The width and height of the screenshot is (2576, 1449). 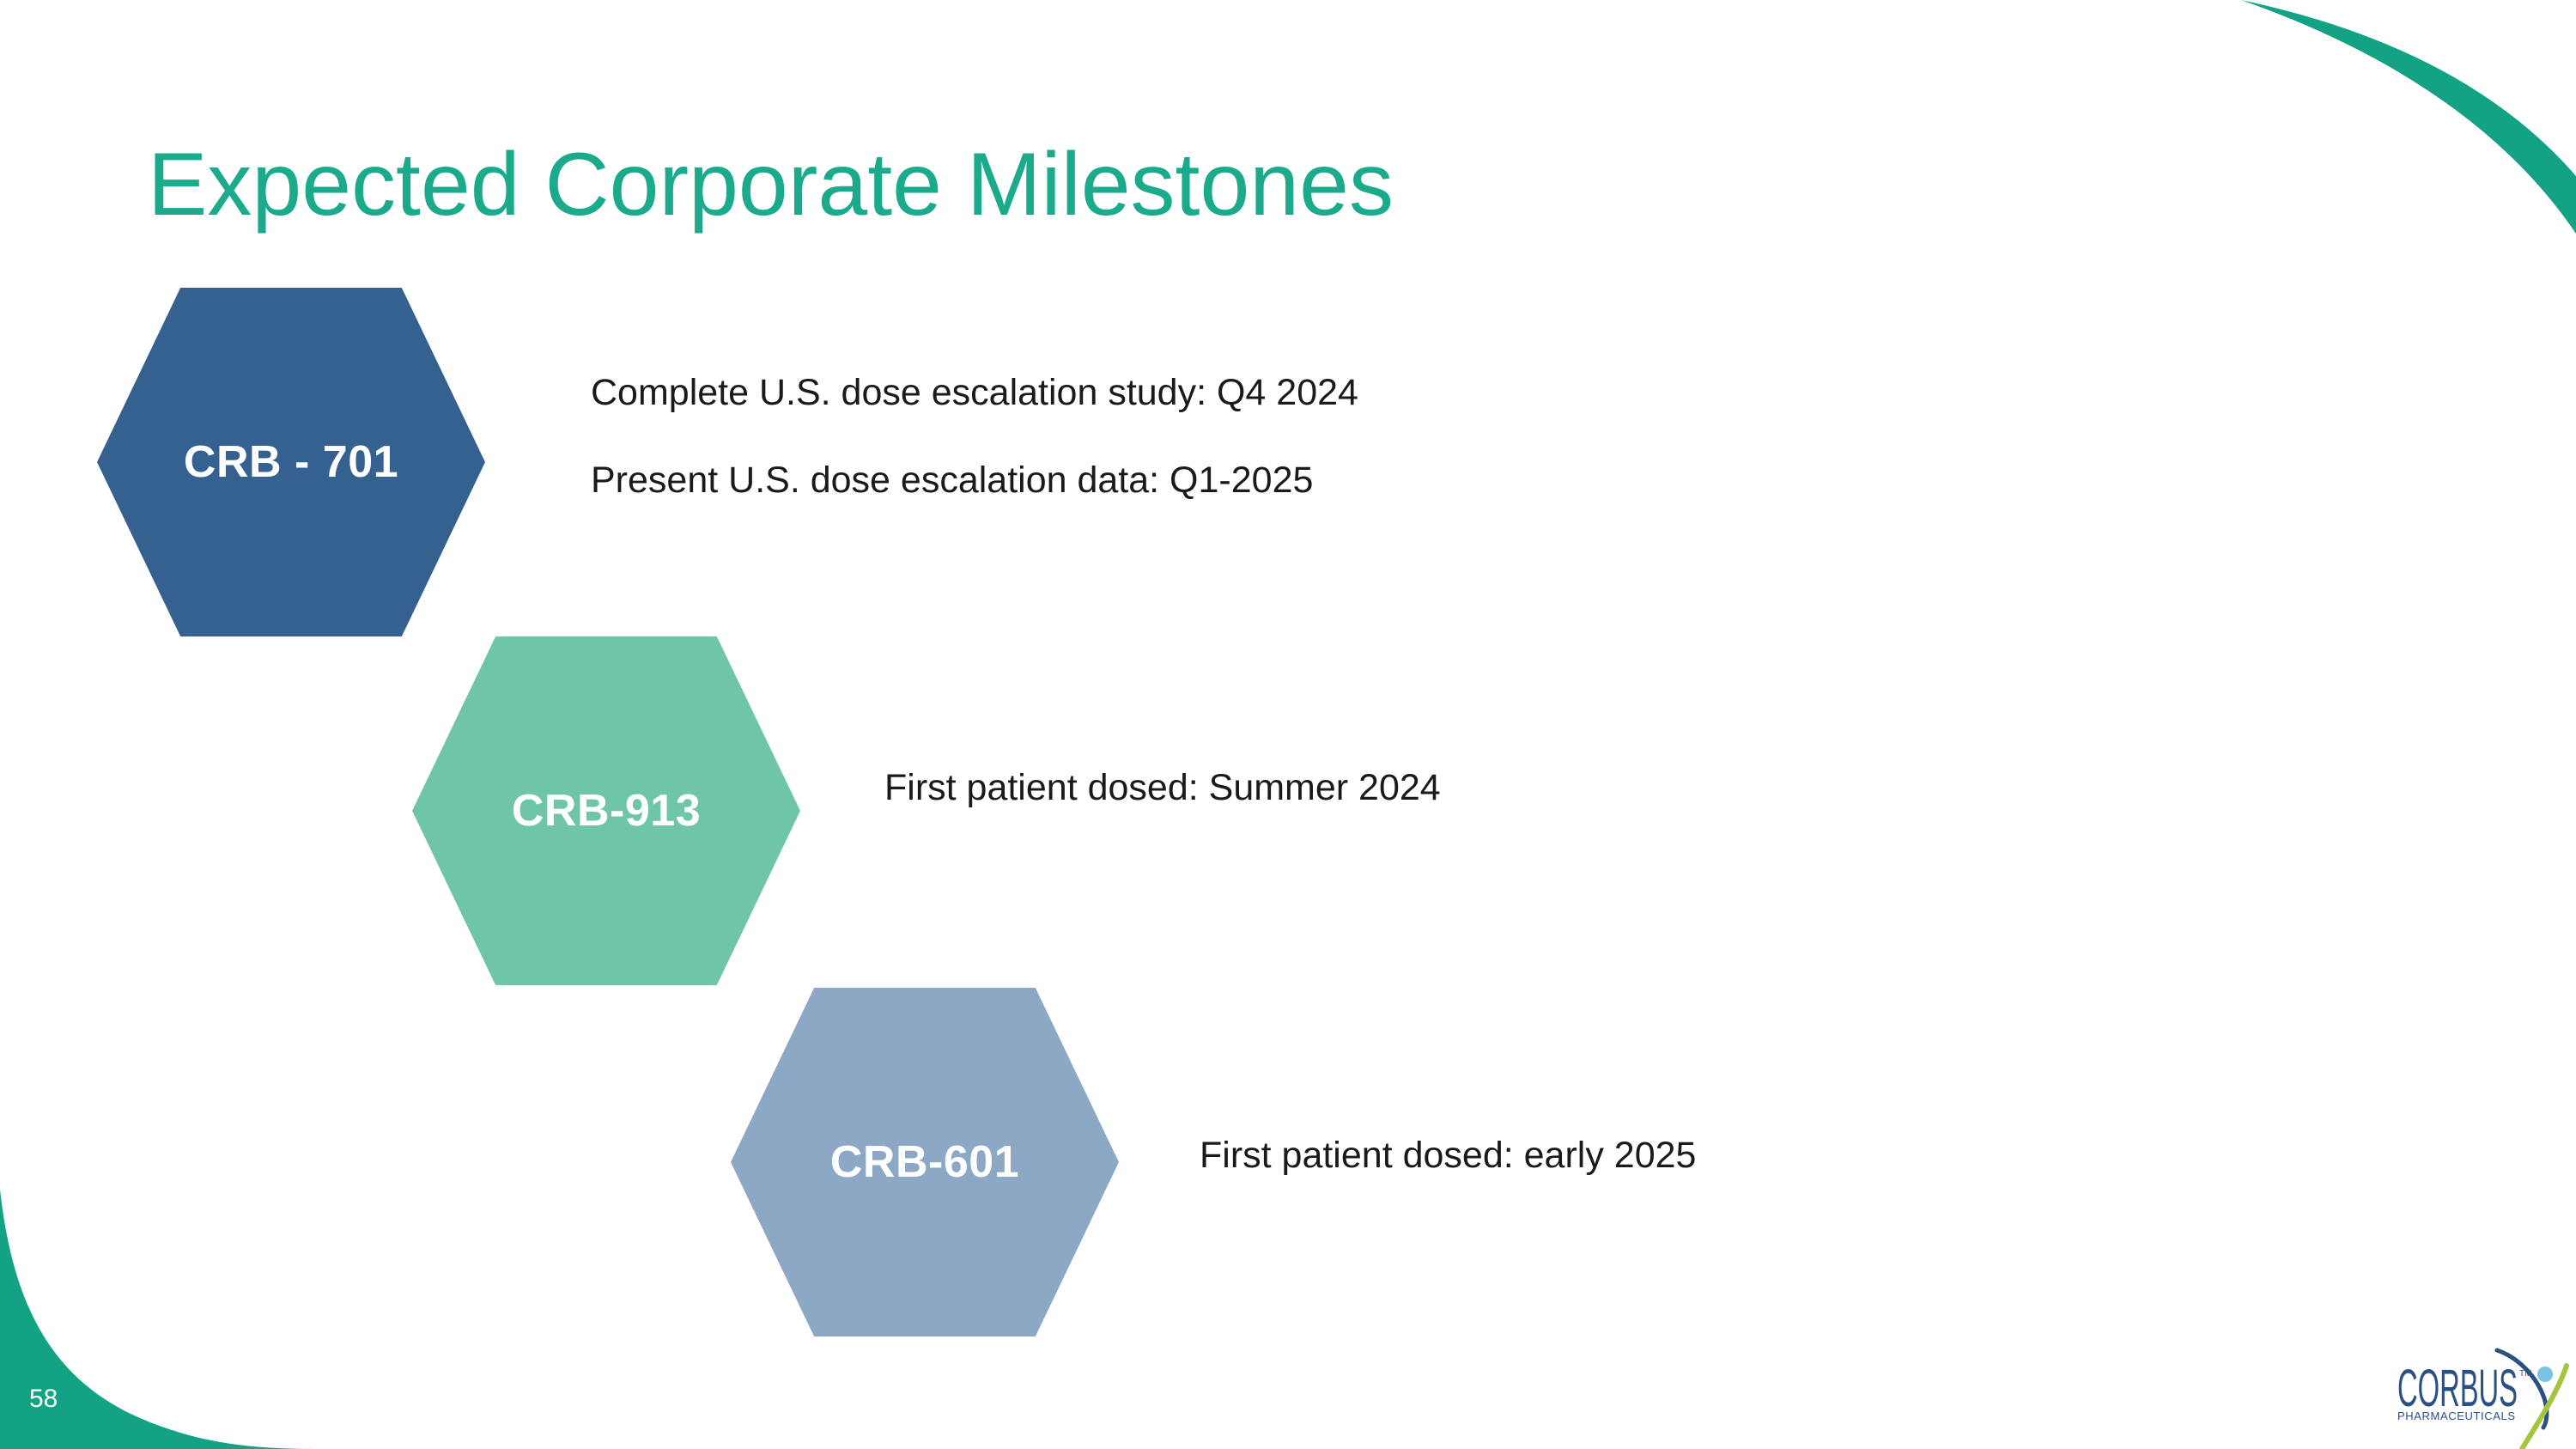 I want to click on corbus-pharmaceuticals-logo: CORBUS TM PHARMACEUTICALS, so click(x=2483, y=1398).